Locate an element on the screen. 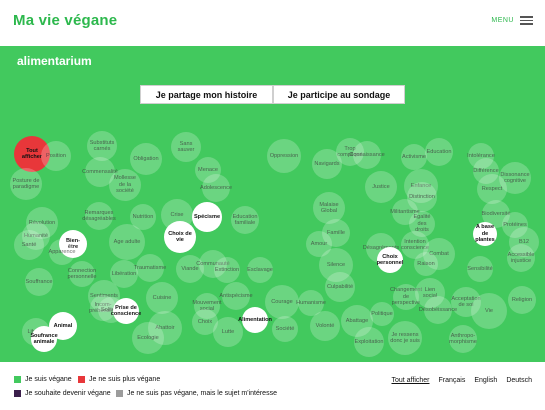  topic-bubble: Intolérance is located at coordinates (481, 156).